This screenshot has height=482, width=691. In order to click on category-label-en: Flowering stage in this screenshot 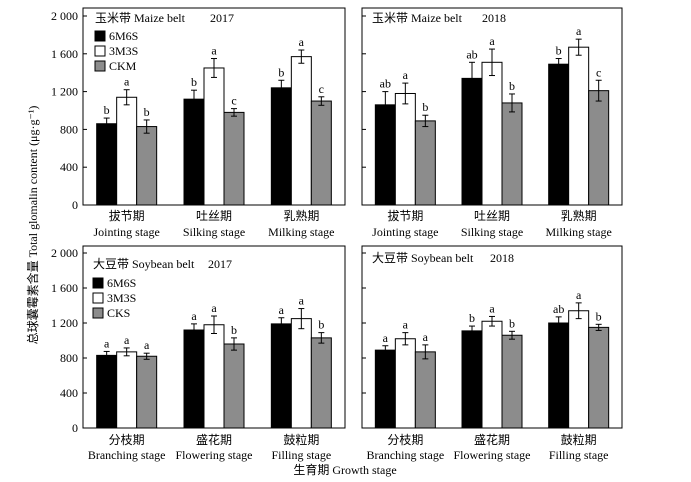, I will do `click(214, 455)`.